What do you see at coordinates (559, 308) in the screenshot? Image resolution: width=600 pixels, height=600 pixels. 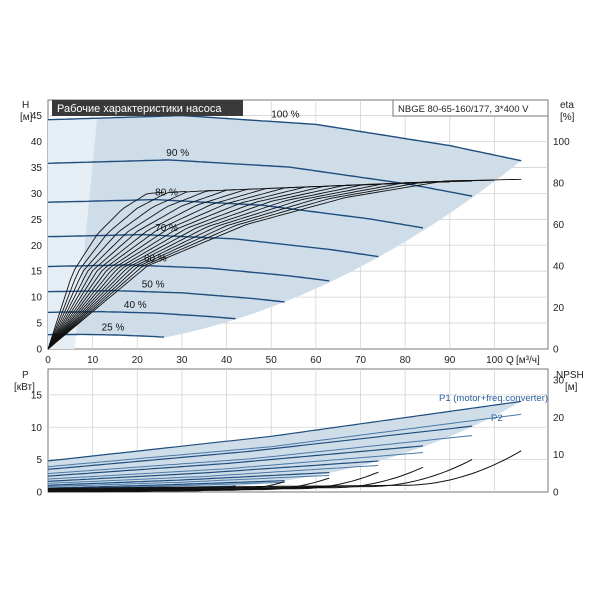 I see `eta-tick-label: 20` at bounding box center [559, 308].